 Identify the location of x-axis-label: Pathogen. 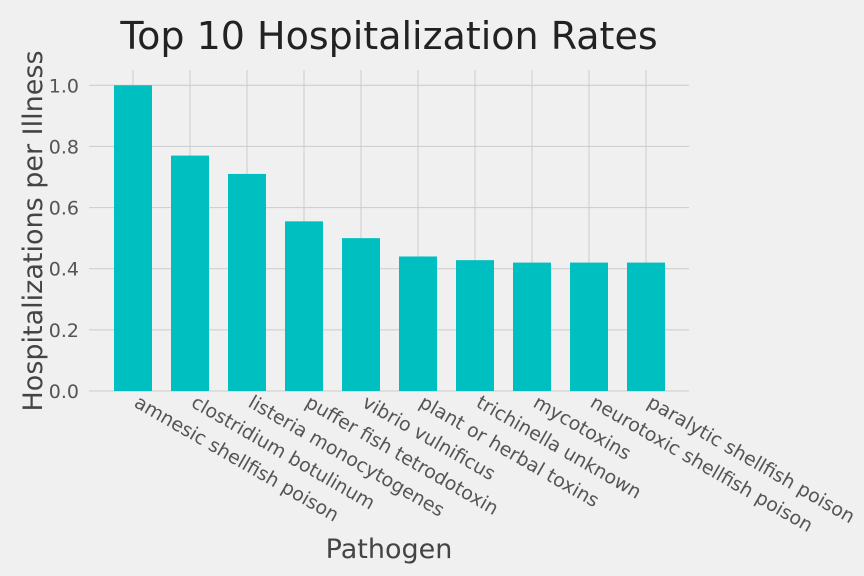
(389, 549).